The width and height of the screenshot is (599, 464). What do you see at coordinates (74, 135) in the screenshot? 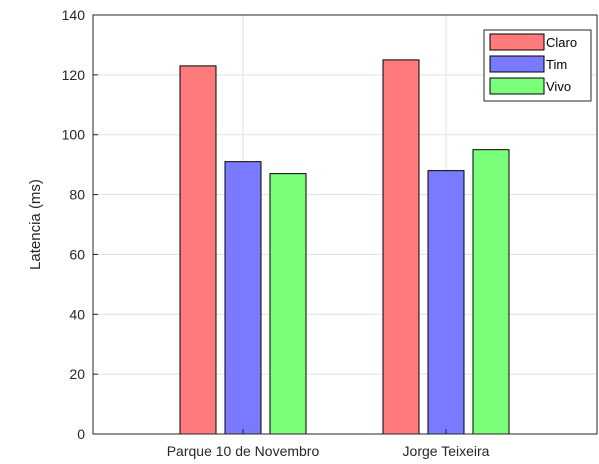
I see `y-tick-label: 100` at bounding box center [74, 135].